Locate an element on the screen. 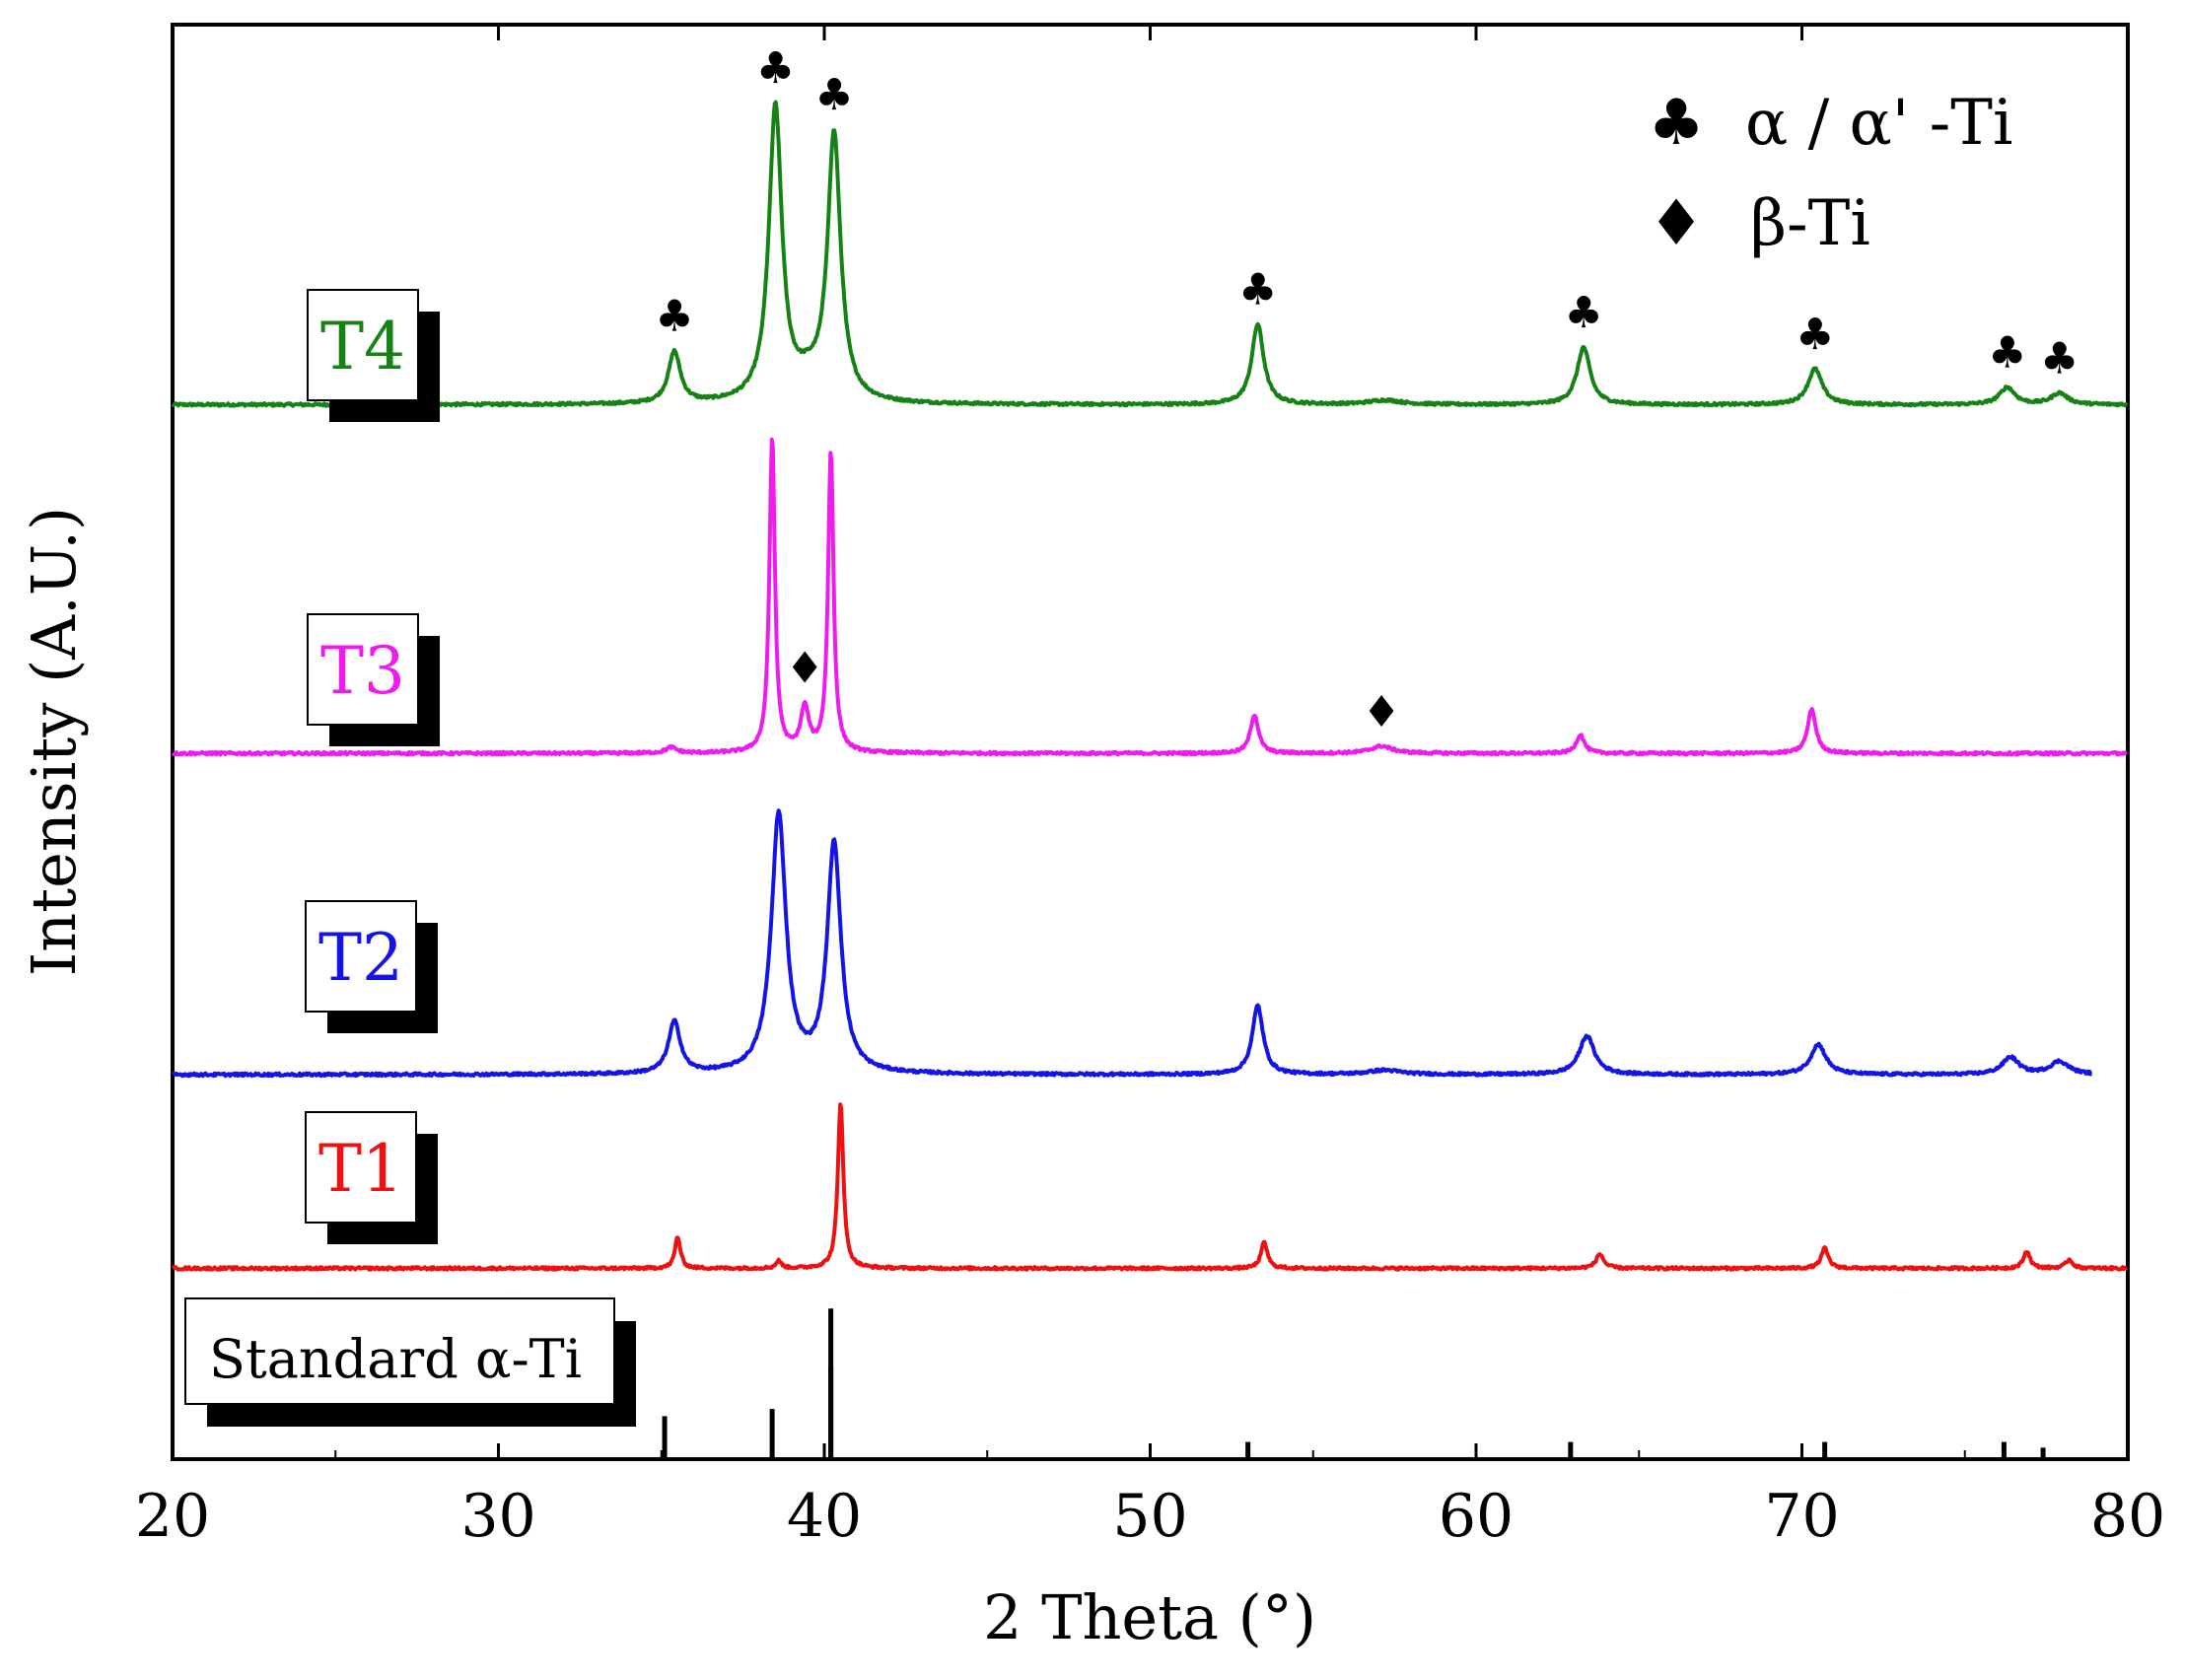 Image resolution: width=2185 pixels, height=1680 pixels. x-tick-label: 70 is located at coordinates (1801, 1516).